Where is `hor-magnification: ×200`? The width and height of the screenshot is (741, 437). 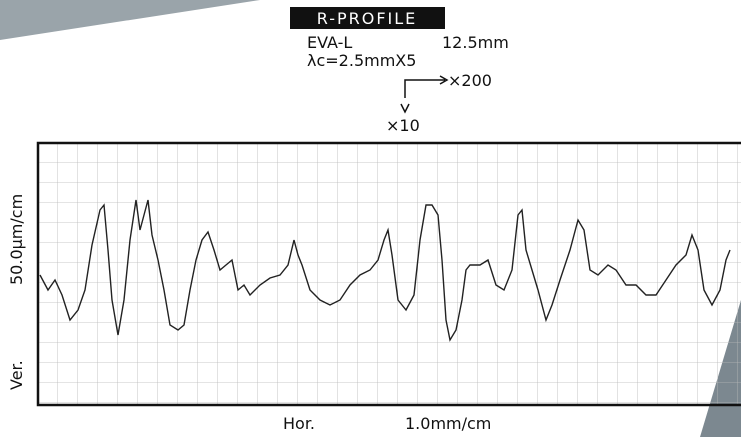 hor-magnification: ×200 is located at coordinates (470, 80).